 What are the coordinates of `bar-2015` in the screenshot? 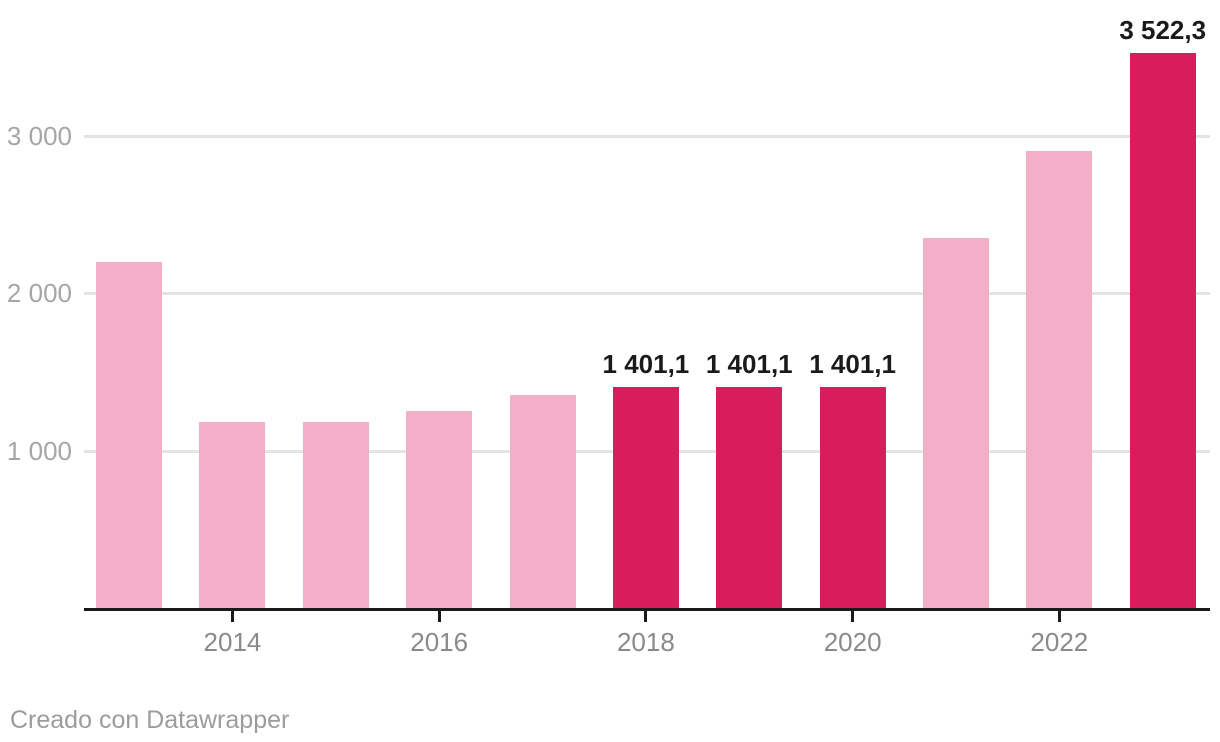 It's located at (335, 515).